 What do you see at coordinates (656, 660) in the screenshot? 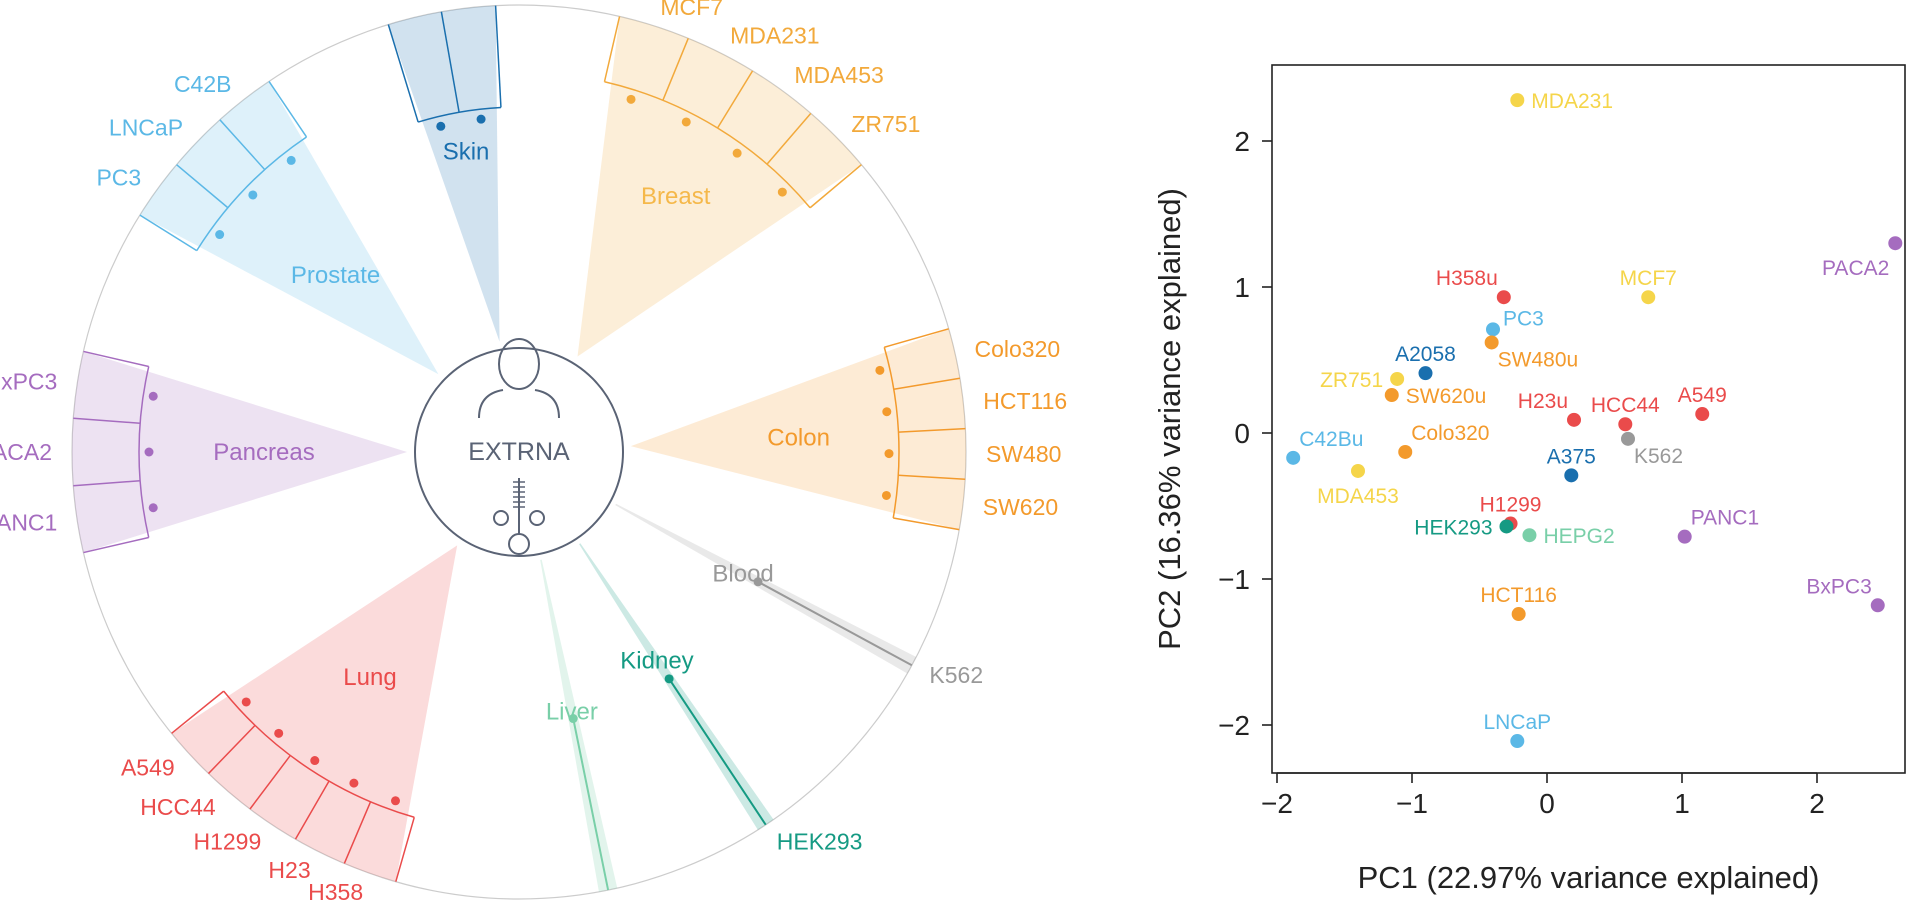
I see `tissue-label: Kidney` at bounding box center [656, 660].